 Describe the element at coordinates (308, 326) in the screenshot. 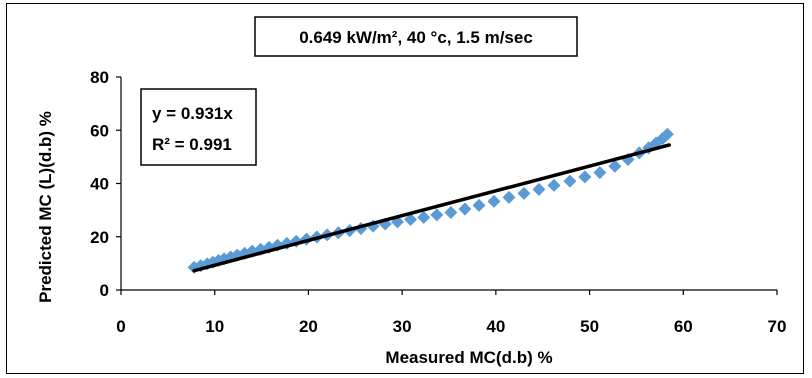

I see `x-tick-label: 20` at that location.